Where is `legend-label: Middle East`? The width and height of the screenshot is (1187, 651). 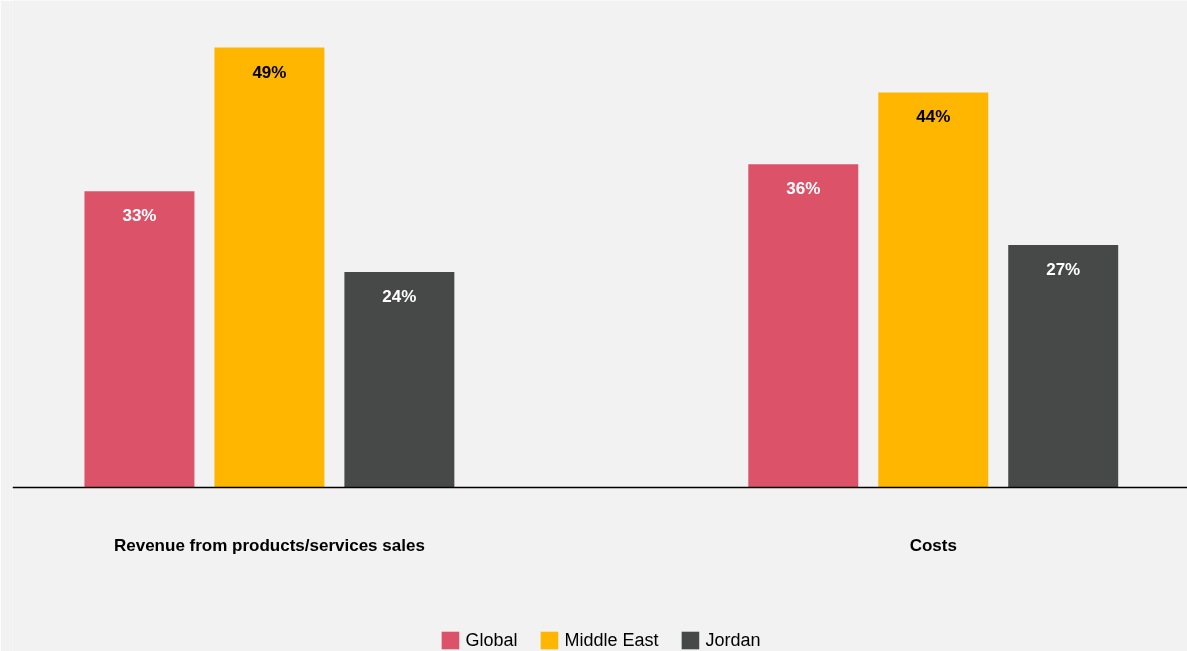
legend-label: Middle East is located at coordinates (611, 640).